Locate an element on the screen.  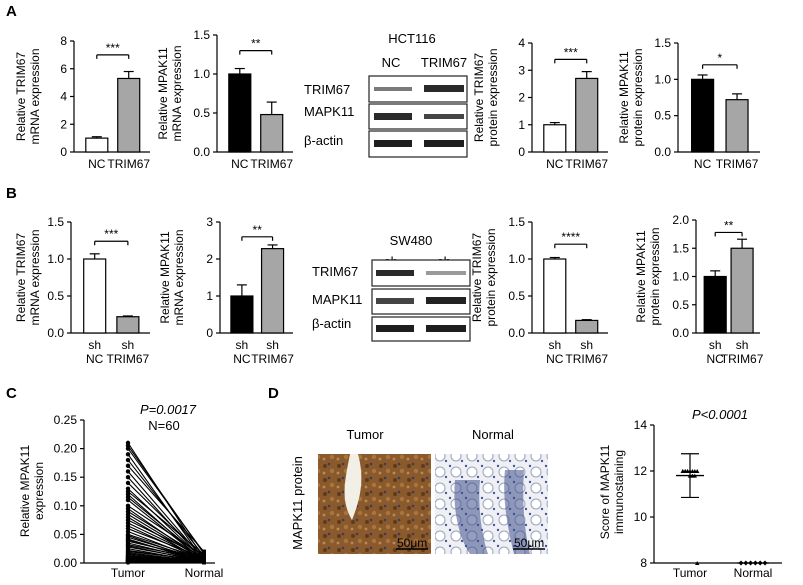
panel-label-b: B is located at coordinates (11, 193).